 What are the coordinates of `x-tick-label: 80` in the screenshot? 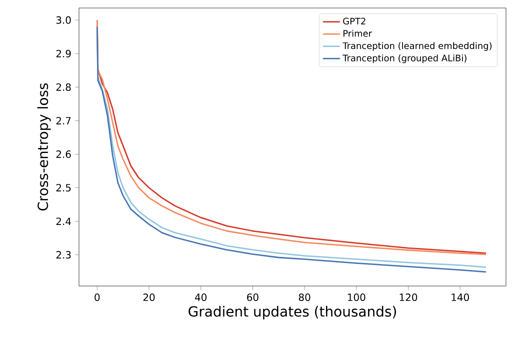 It's located at (304, 298).